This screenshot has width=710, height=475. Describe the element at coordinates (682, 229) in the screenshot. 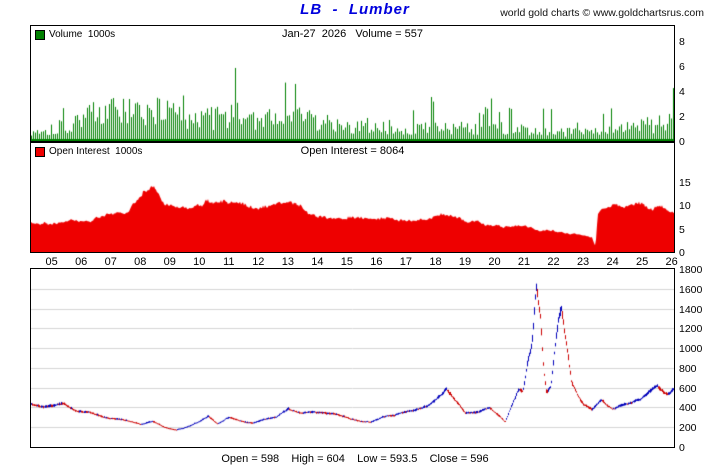

I see `y-tick-label: 5` at that location.